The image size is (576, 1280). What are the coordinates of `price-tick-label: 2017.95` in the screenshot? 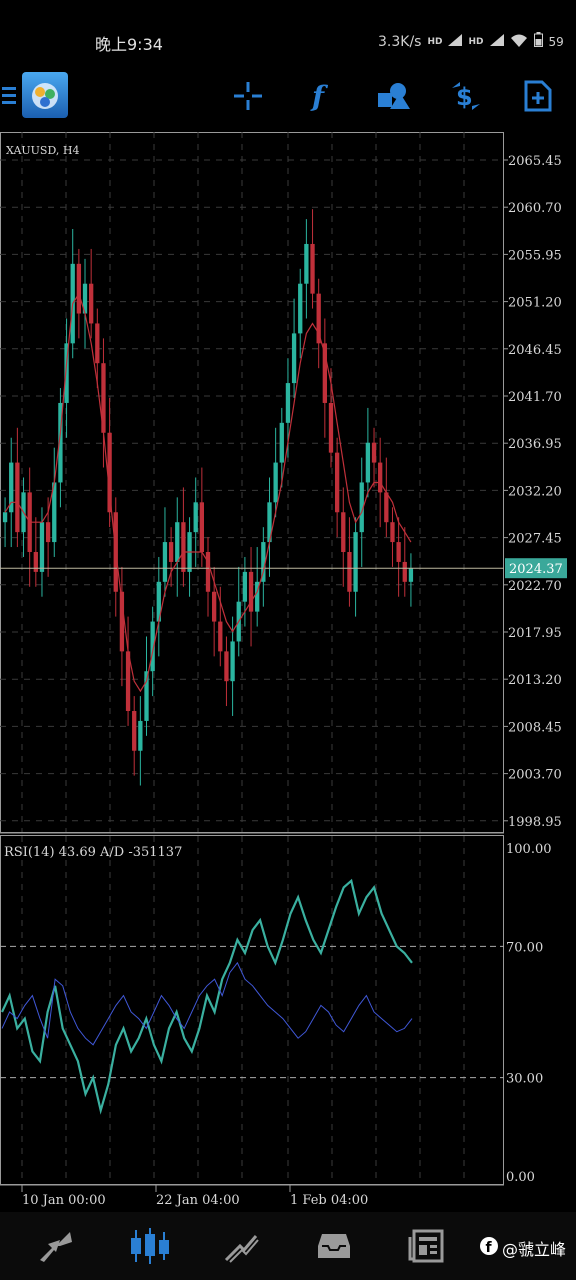 It's located at (535, 633).